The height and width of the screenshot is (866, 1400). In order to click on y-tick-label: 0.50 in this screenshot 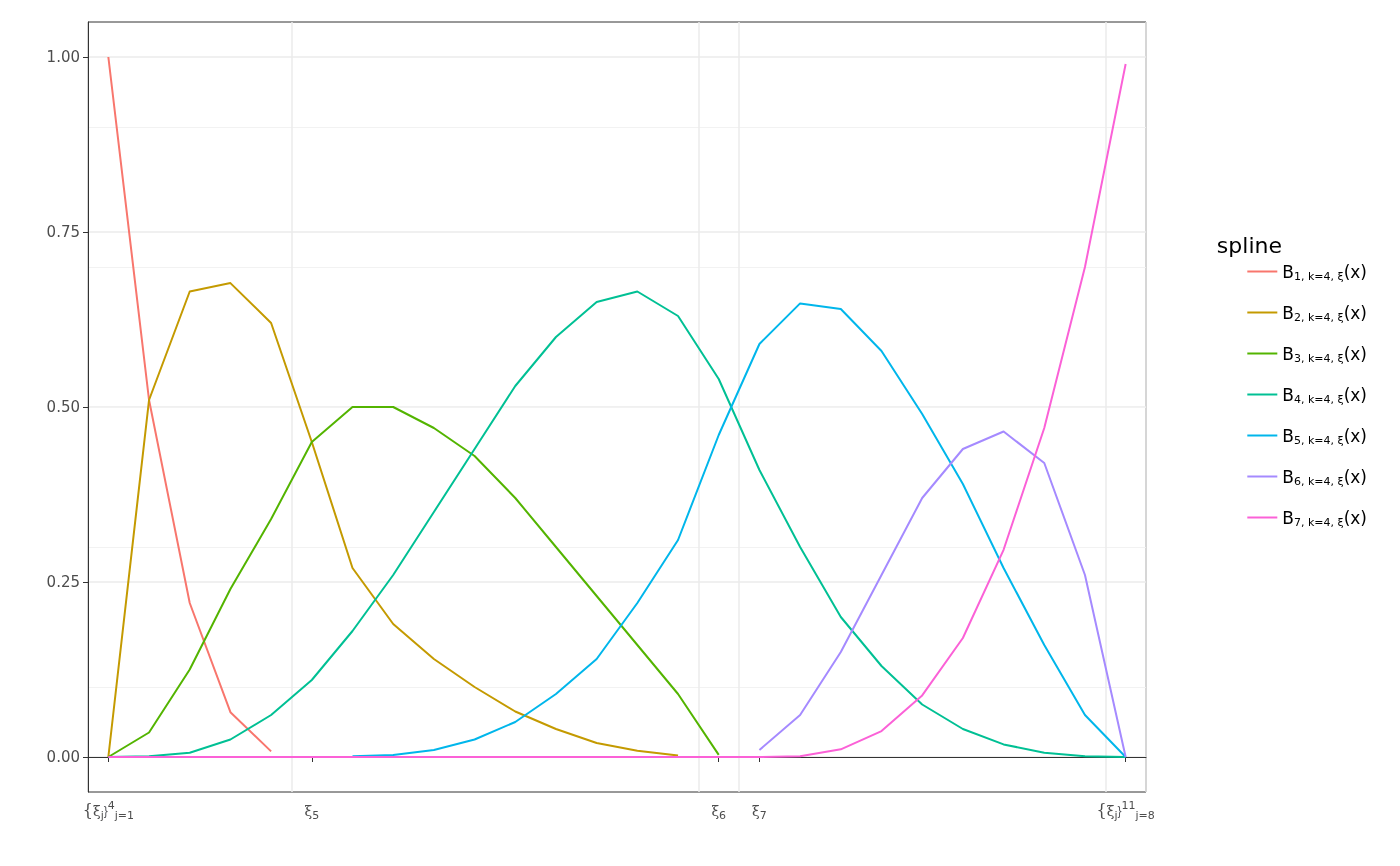, I will do `click(63, 407)`.